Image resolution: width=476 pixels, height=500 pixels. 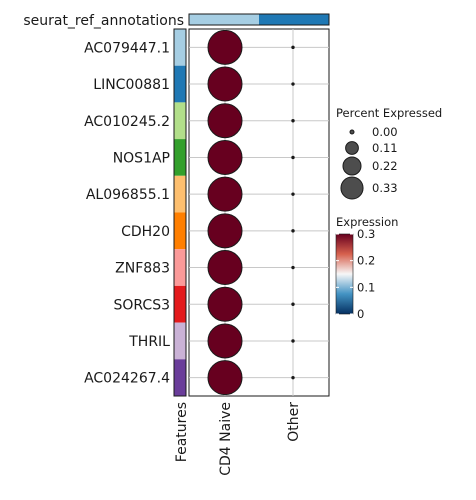 I want to click on group-annotation-bar, so click(x=259, y=19).